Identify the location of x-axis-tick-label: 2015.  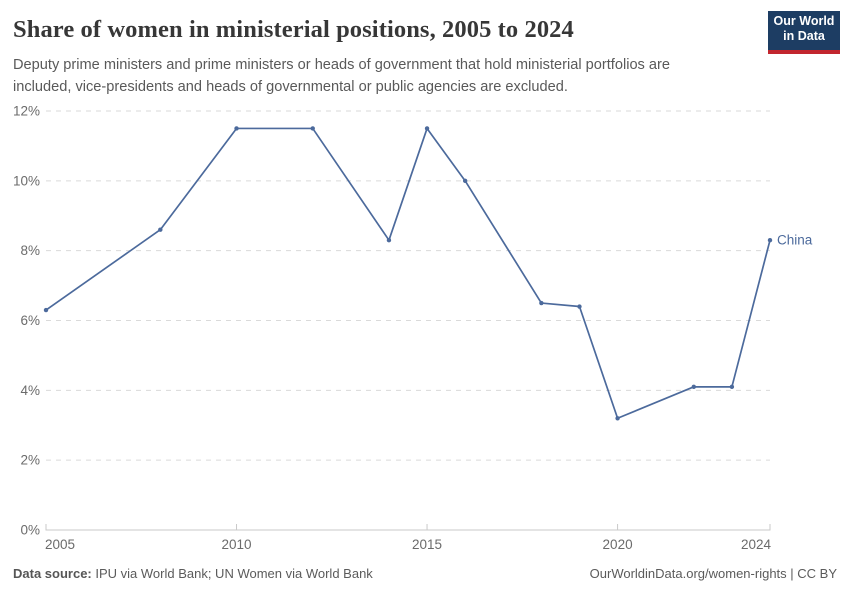
(427, 544).